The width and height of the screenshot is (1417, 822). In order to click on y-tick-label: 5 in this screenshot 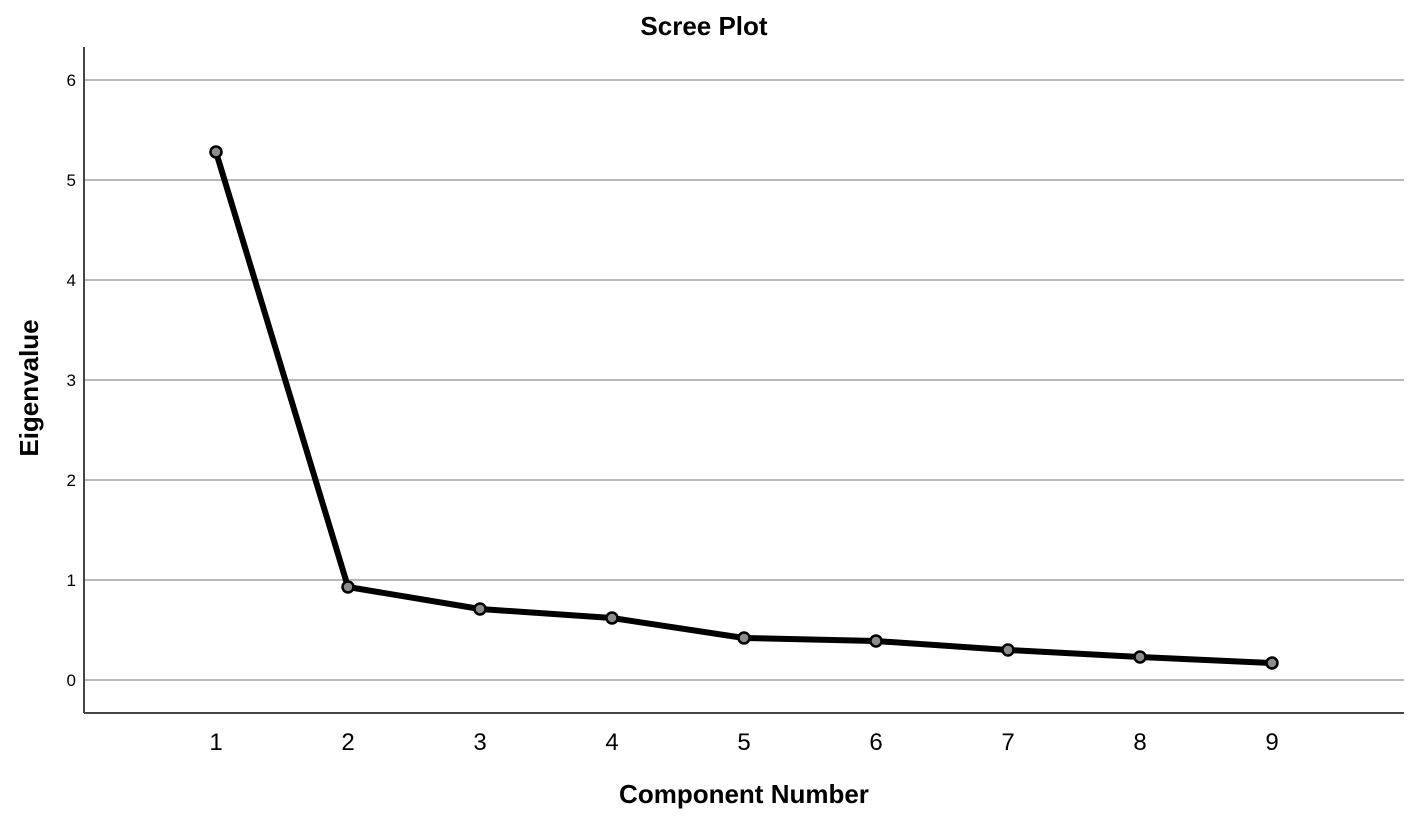, I will do `click(71, 180)`.